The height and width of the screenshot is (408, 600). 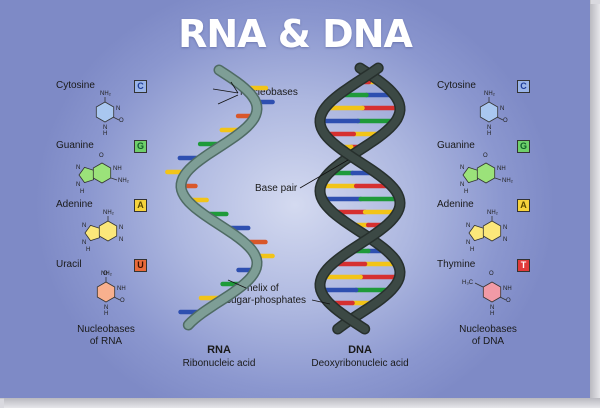 I want to click on right-molecule-thymine: H₃C NH O NH O, so click(x=487, y=294).